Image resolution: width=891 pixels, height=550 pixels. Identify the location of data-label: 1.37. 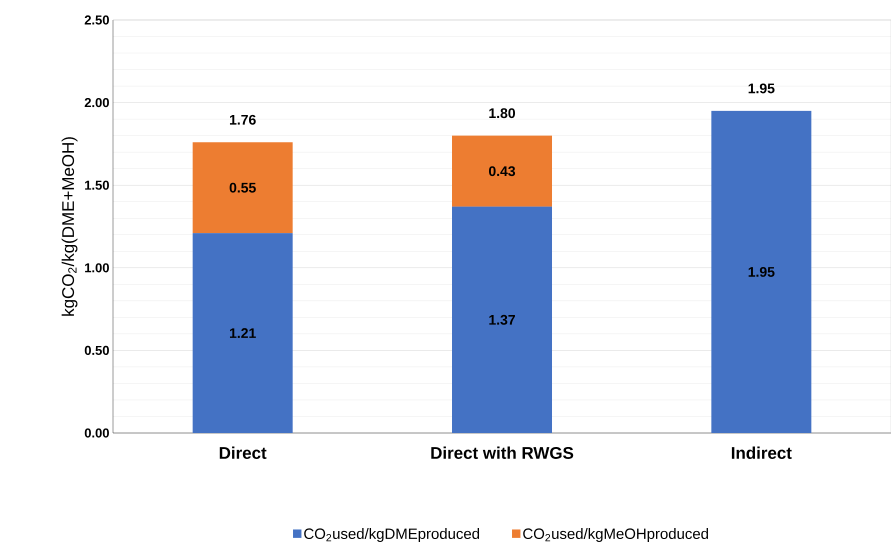
(502, 319).